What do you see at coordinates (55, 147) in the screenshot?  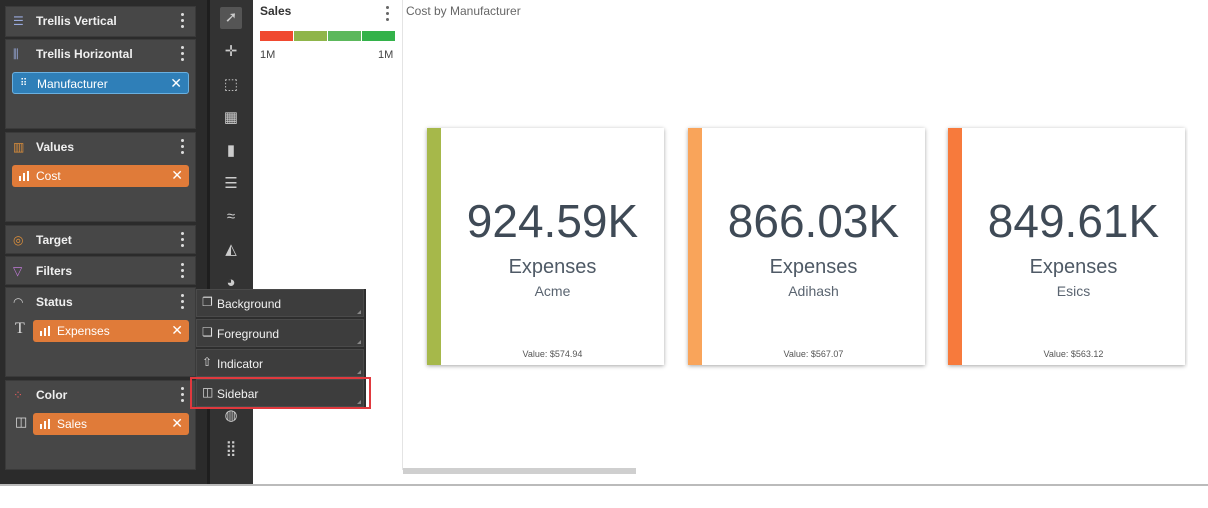 I see `zone-title: Values` at bounding box center [55, 147].